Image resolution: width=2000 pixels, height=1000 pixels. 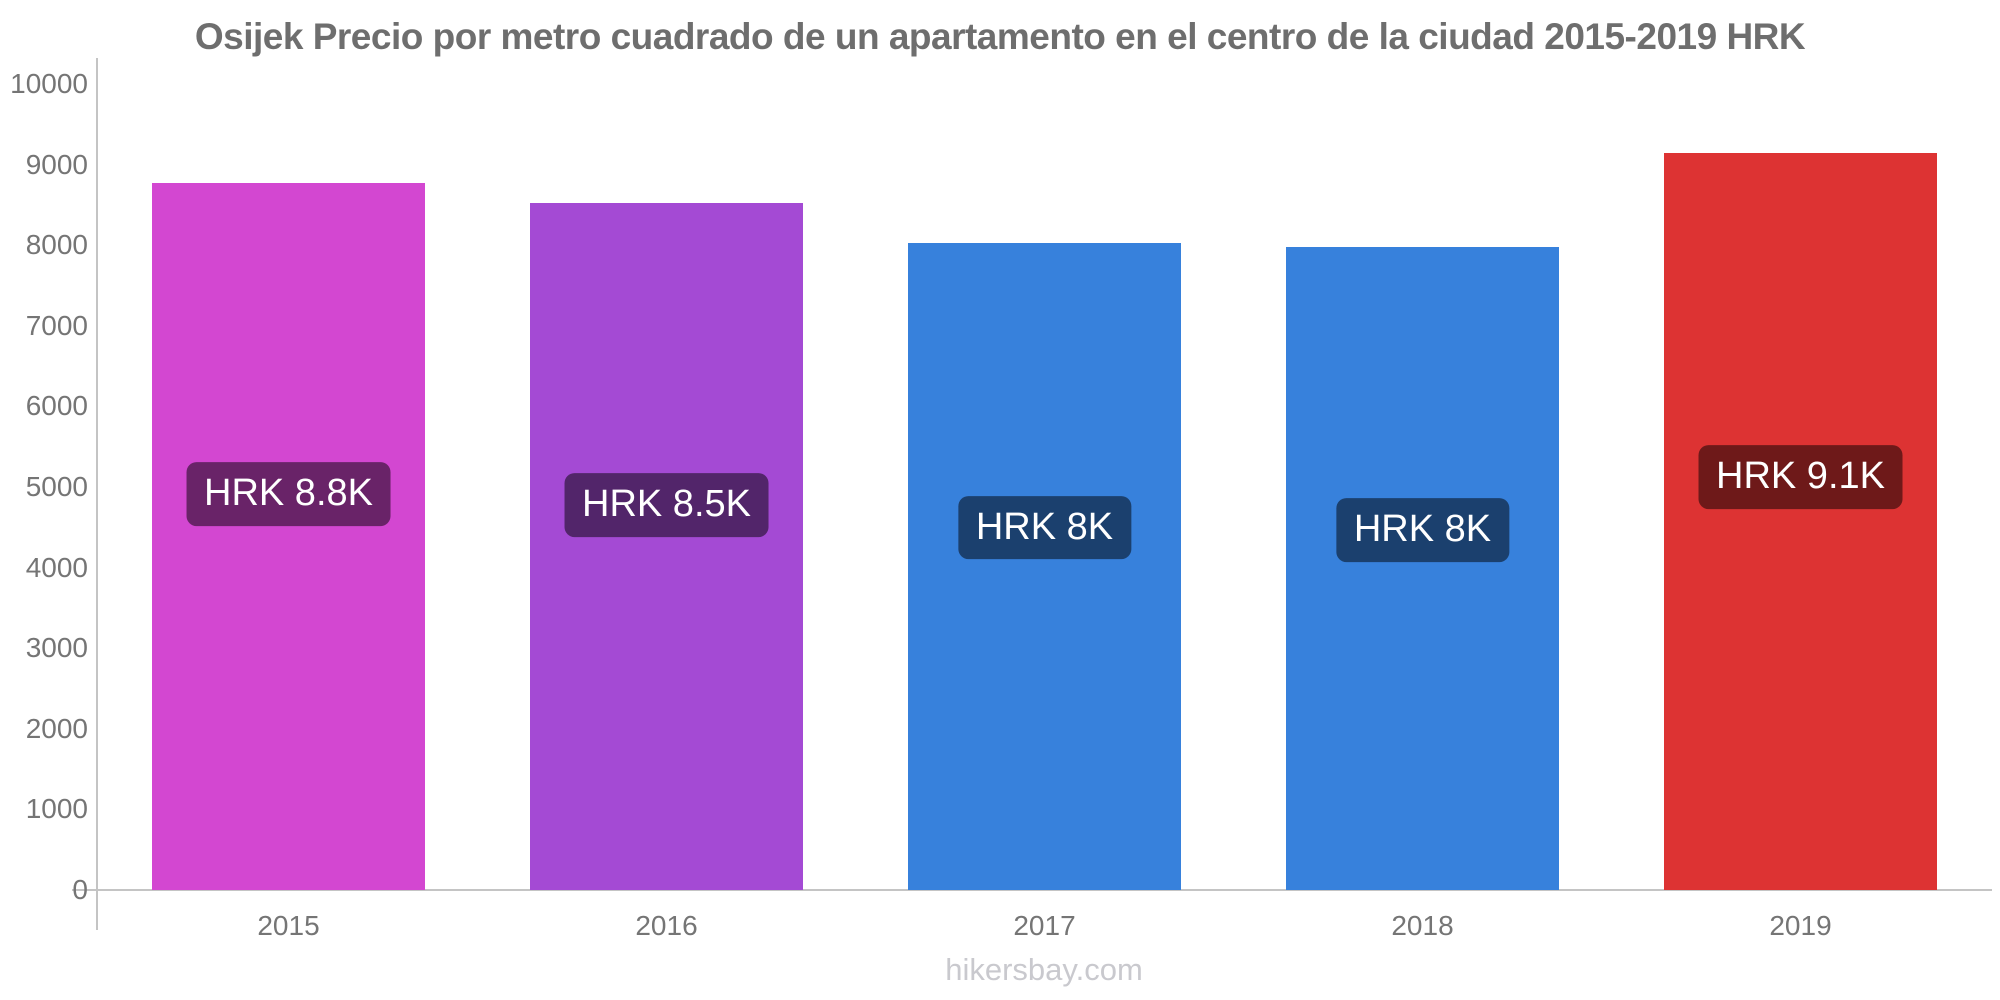 I want to click on bar-value-label-2018: HRK 8K, so click(x=1422, y=530).